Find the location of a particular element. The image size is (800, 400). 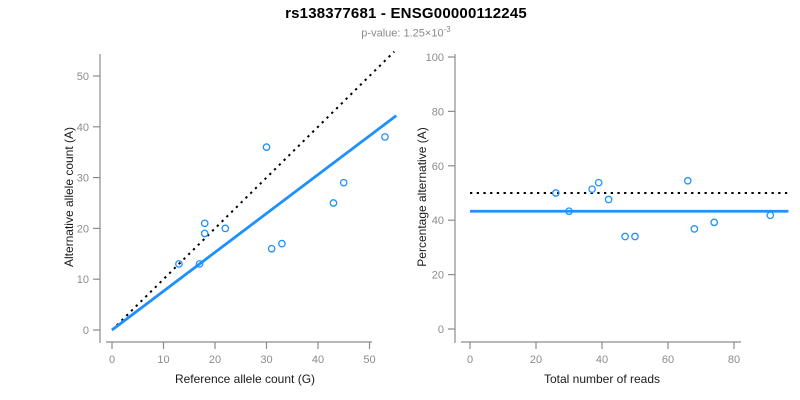

plot-subtitle: p-value: 1.25×10-3 is located at coordinates (405, 32).